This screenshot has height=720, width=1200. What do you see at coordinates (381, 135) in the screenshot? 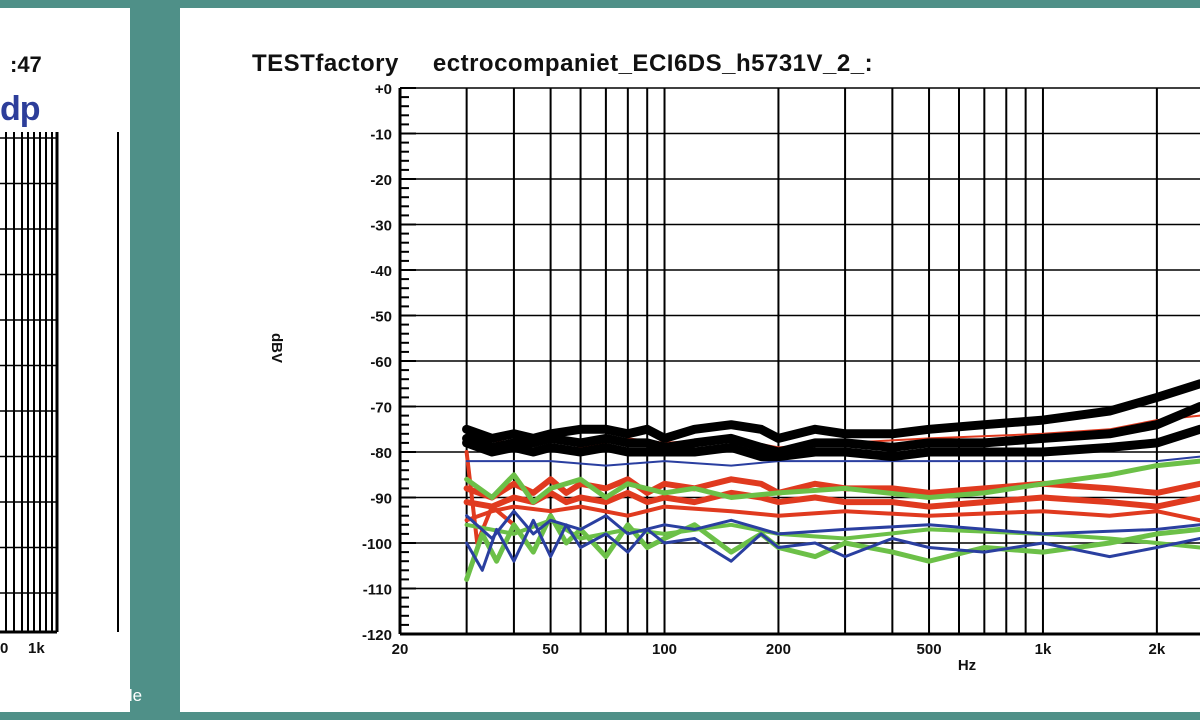
I see `y-tick-label: -10` at bounding box center [381, 135].